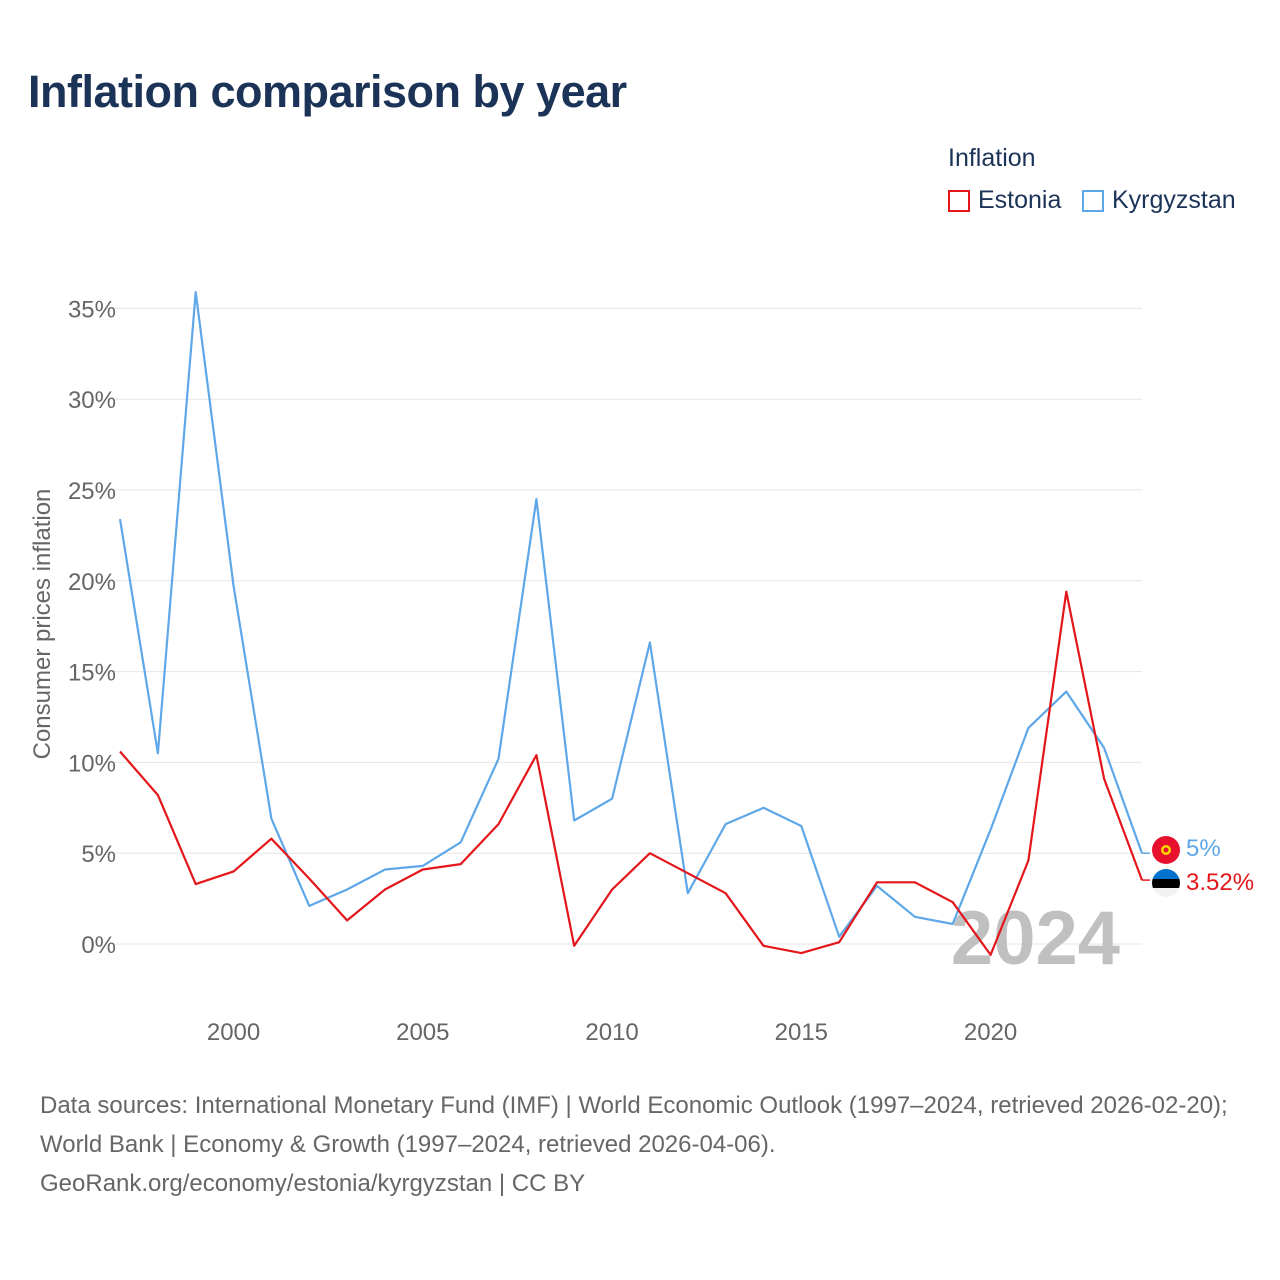 Image resolution: width=1280 pixels, height=1280 pixels. I want to click on y-tick-label: 5%, so click(98, 854).